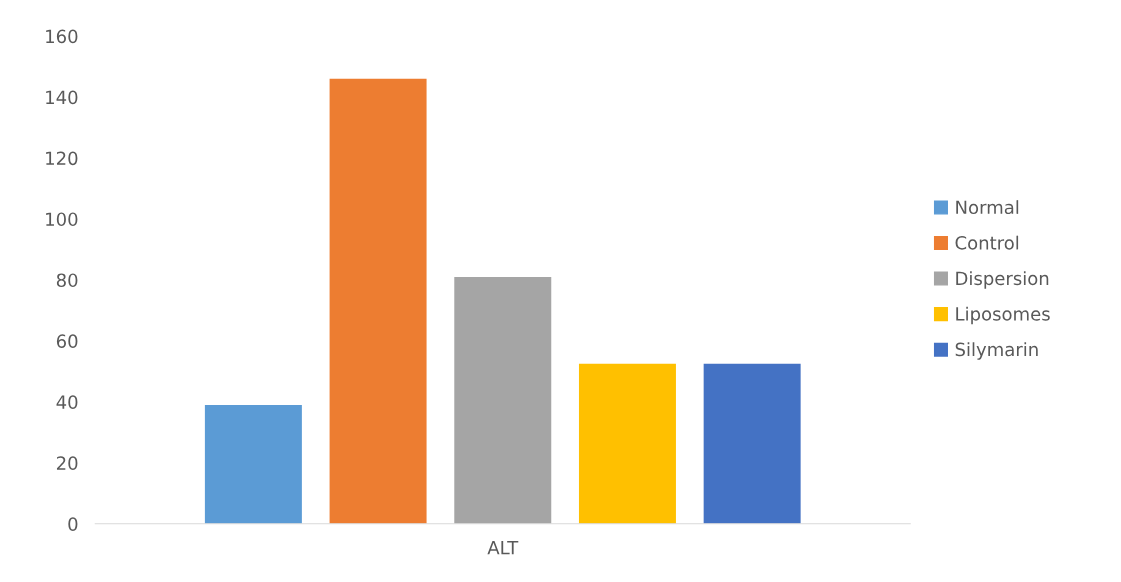 This screenshot has height=582, width=1121. Describe the element at coordinates (67, 463) in the screenshot. I see `y-tick-label: 20` at that location.